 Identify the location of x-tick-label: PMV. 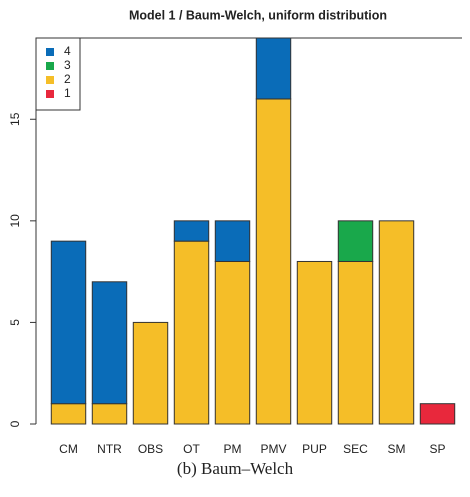
(273, 449).